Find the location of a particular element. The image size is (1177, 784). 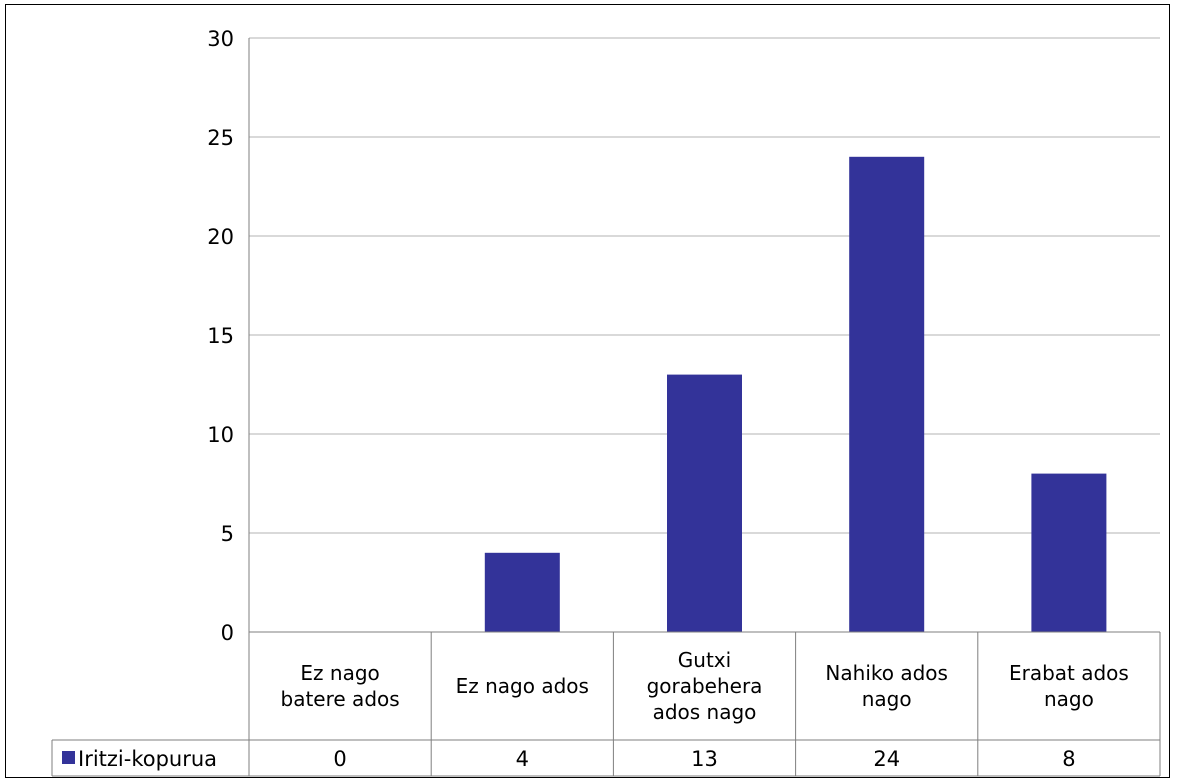

y-tick-label: 0 is located at coordinates (227, 633).